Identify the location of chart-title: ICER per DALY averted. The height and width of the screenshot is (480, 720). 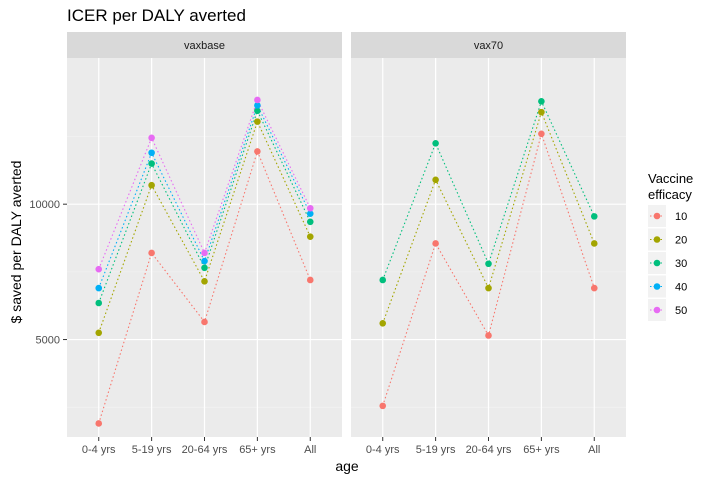
(156, 15).